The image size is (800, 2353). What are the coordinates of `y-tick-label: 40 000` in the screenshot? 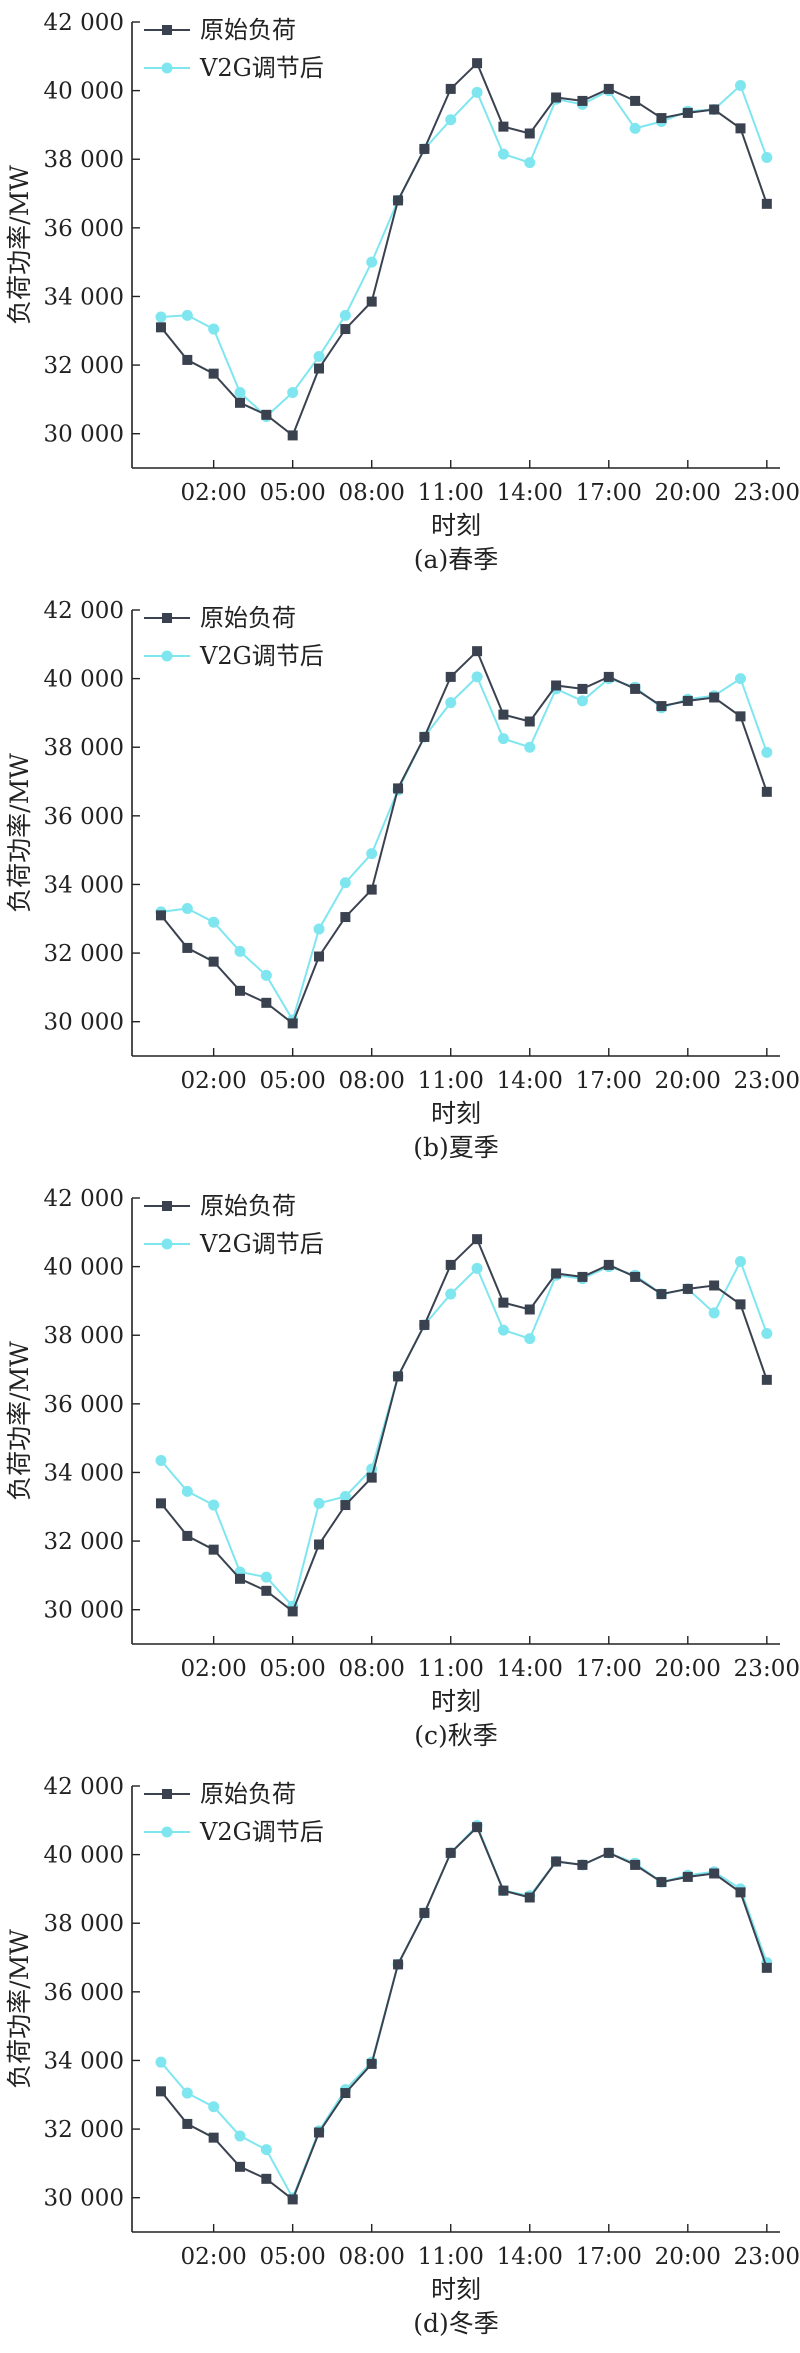 It's located at (84, 92).